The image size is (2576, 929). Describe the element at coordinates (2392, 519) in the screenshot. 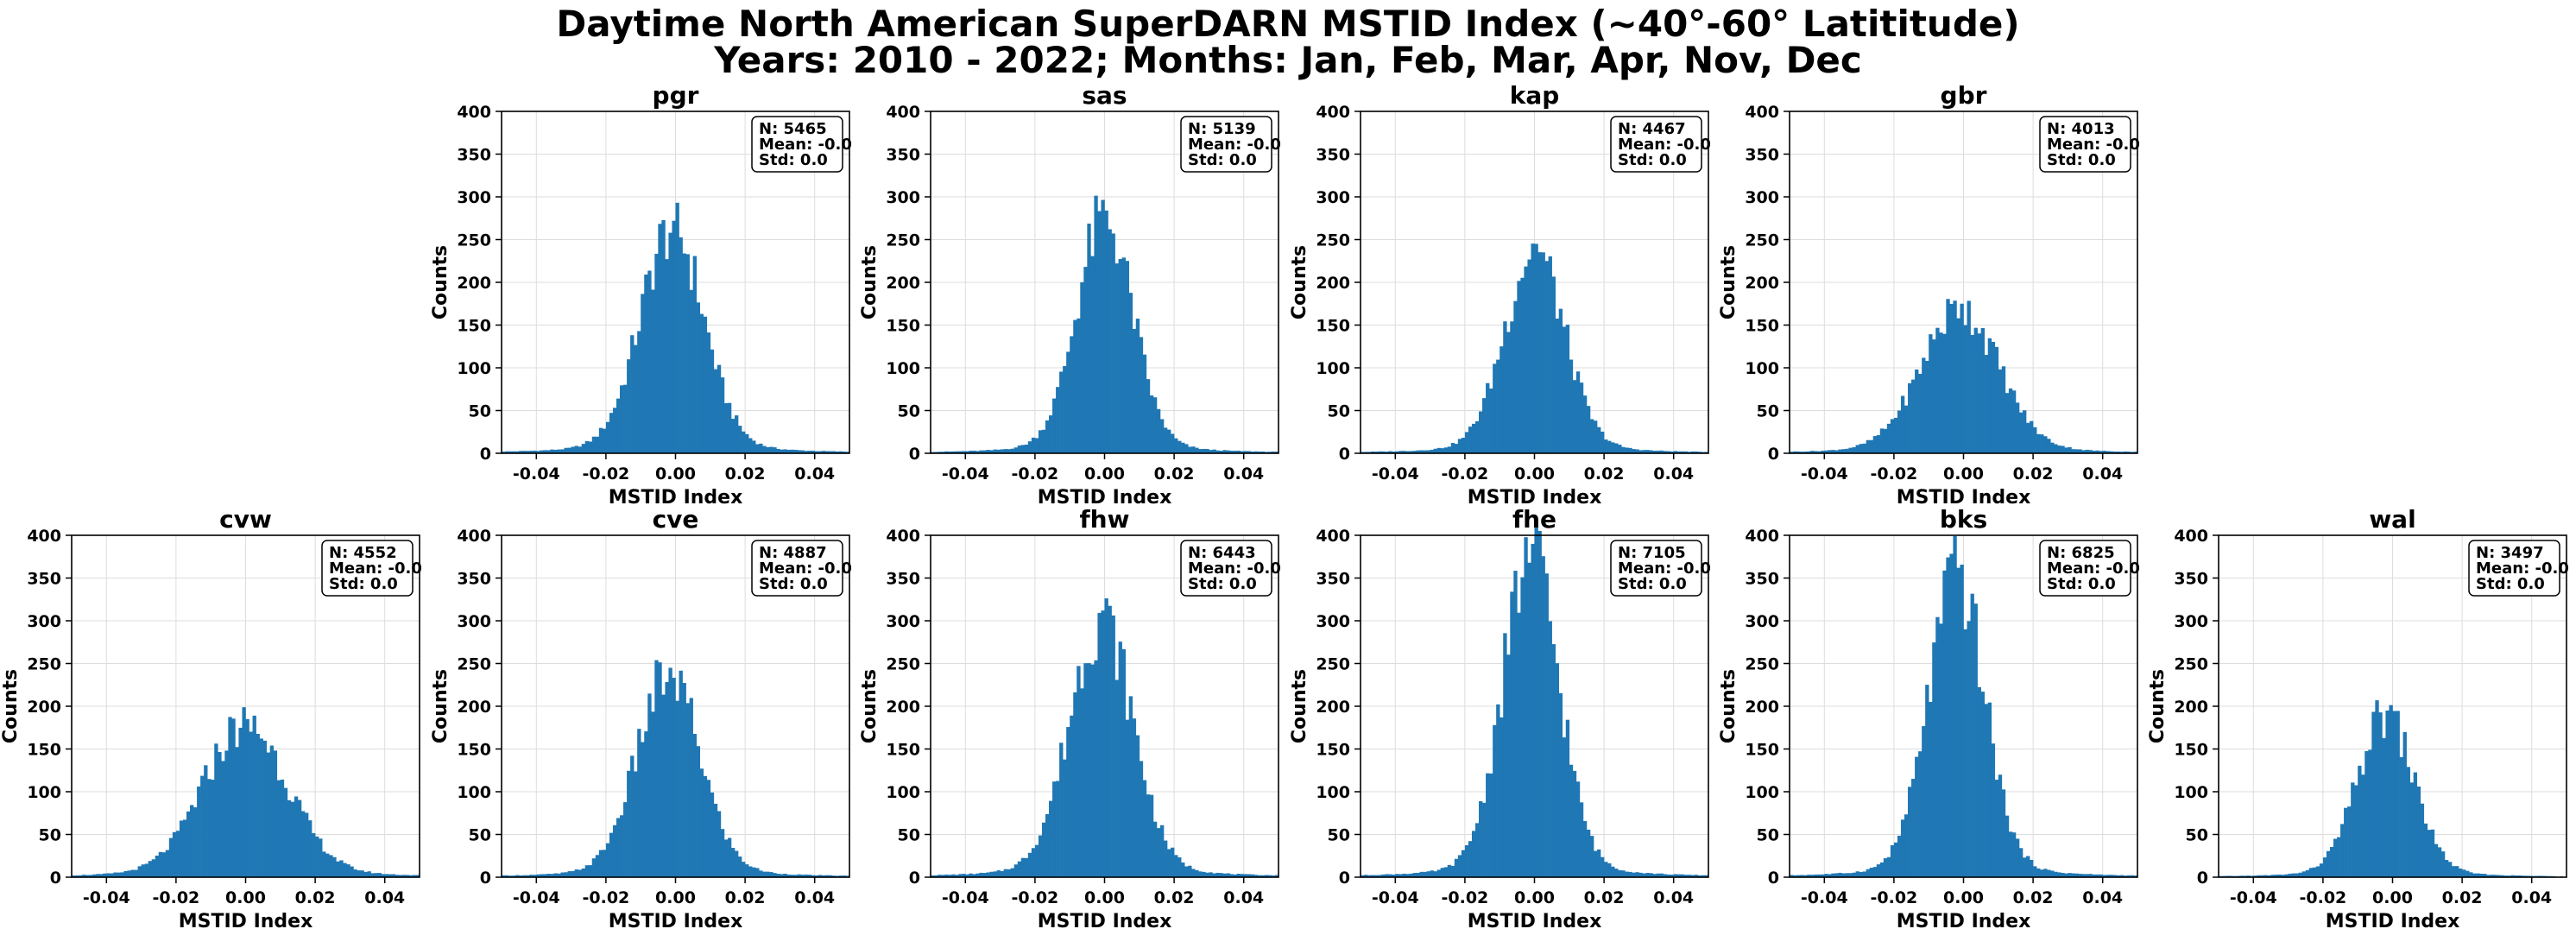

I see `panel-title: wal` at that location.